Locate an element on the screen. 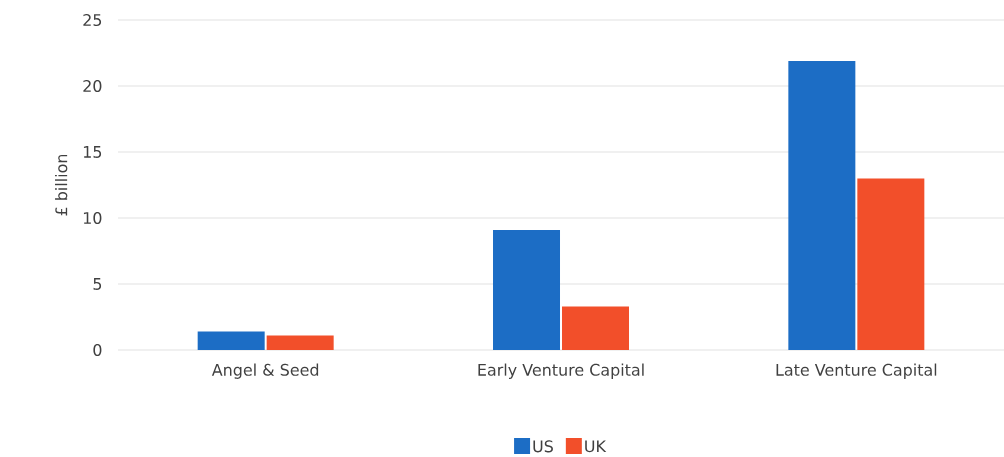 Image resolution: width=1004 pixels, height=457 pixels. x-tick-label: Angel & Seed is located at coordinates (265, 371).